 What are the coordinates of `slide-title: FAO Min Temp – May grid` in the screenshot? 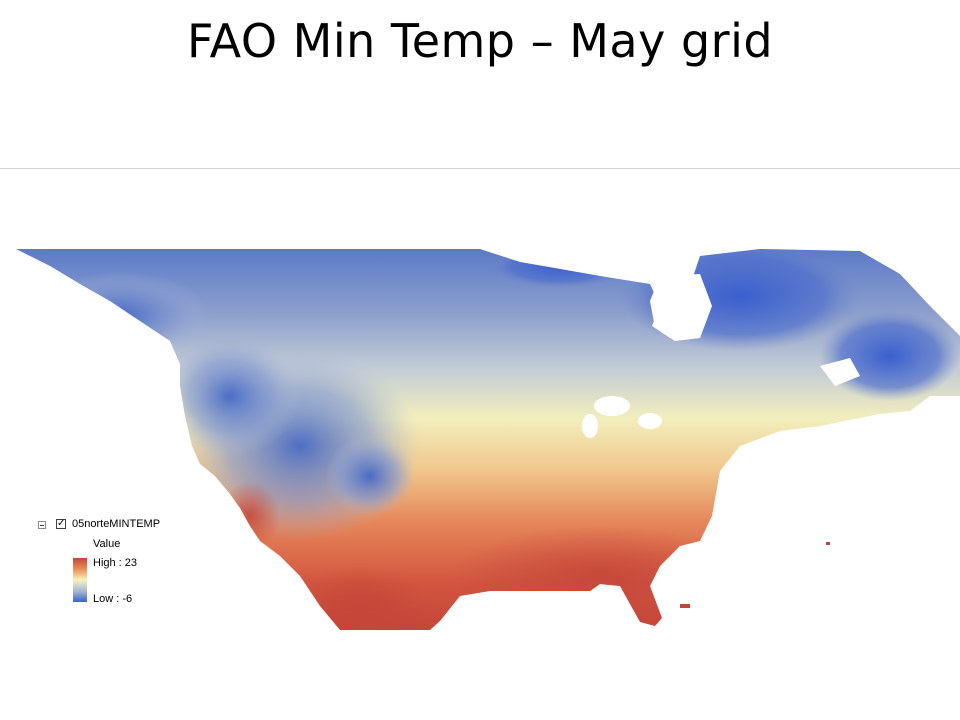 It's located at (480, 41).